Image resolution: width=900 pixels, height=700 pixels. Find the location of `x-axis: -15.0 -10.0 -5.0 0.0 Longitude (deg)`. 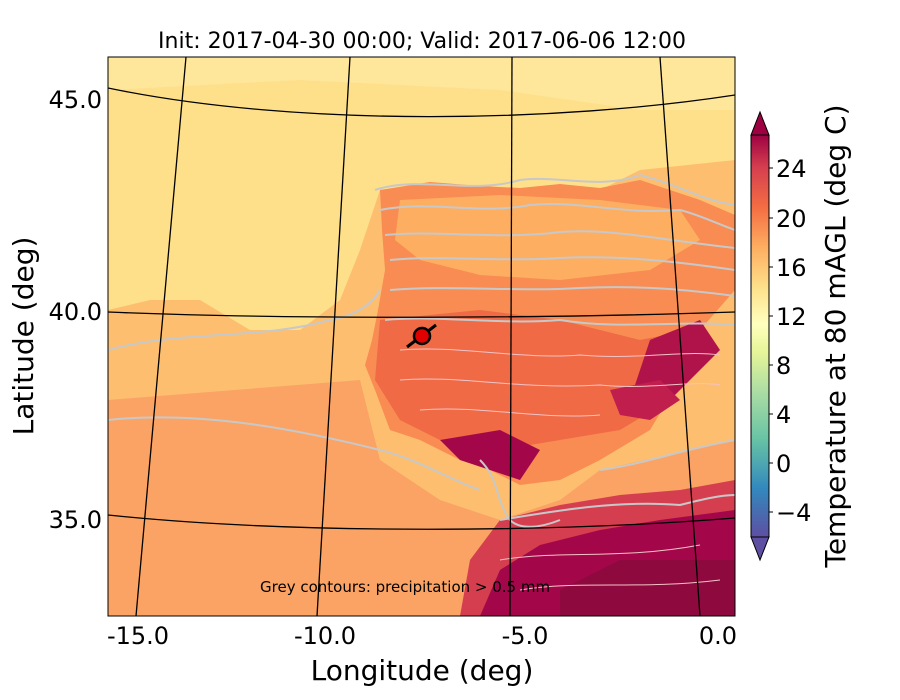

x-axis: -15.0 -10.0 -5.0 0.0 Longitude (deg) is located at coordinates (422, 654).